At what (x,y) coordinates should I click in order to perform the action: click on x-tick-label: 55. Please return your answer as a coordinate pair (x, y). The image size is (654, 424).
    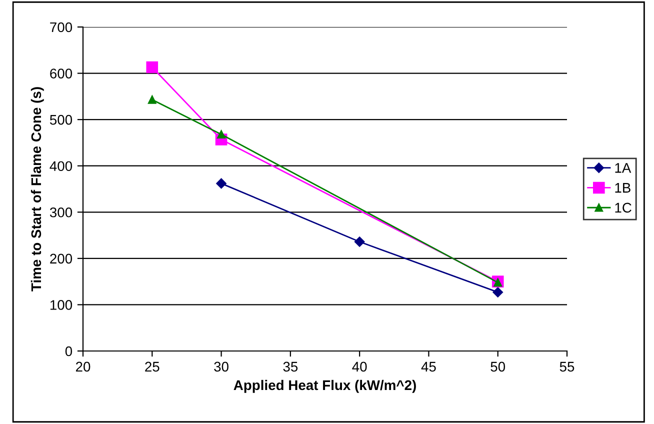
    Looking at the image, I should click on (567, 367).